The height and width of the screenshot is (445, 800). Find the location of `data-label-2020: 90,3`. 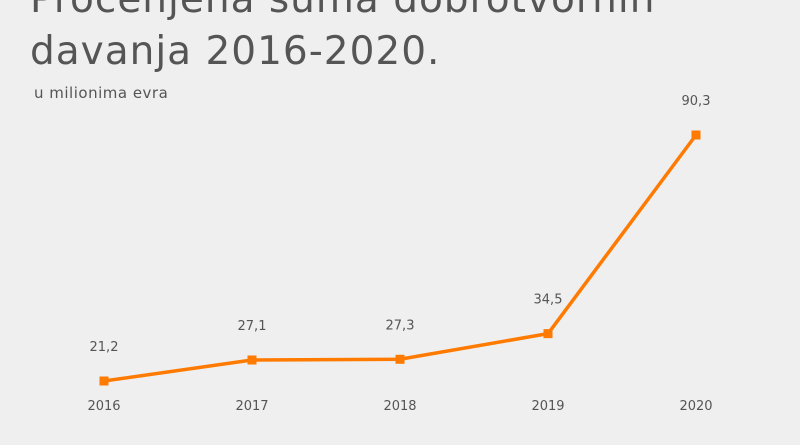

data-label-2020: 90,3 is located at coordinates (696, 101).